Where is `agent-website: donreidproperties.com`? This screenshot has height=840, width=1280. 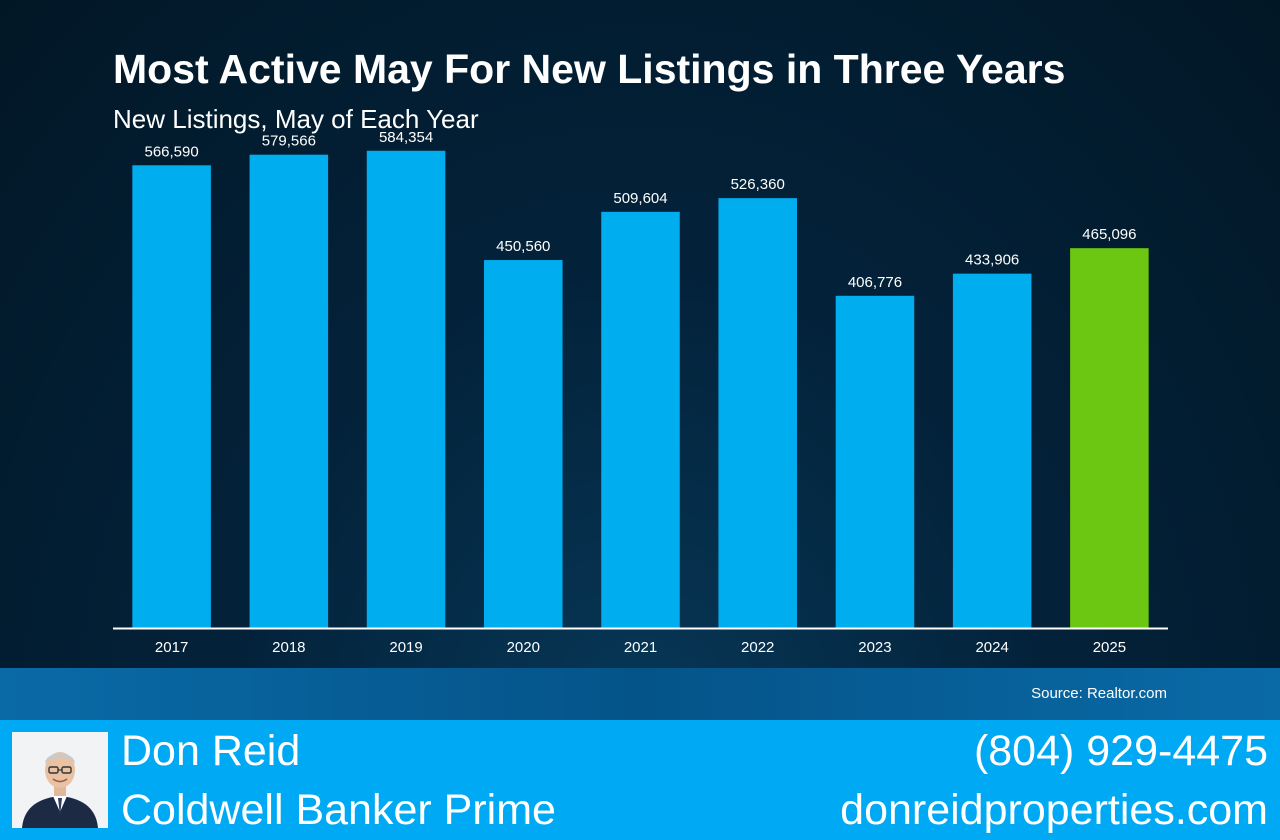
agent-website: donreidproperties.com is located at coordinates (1054, 810).